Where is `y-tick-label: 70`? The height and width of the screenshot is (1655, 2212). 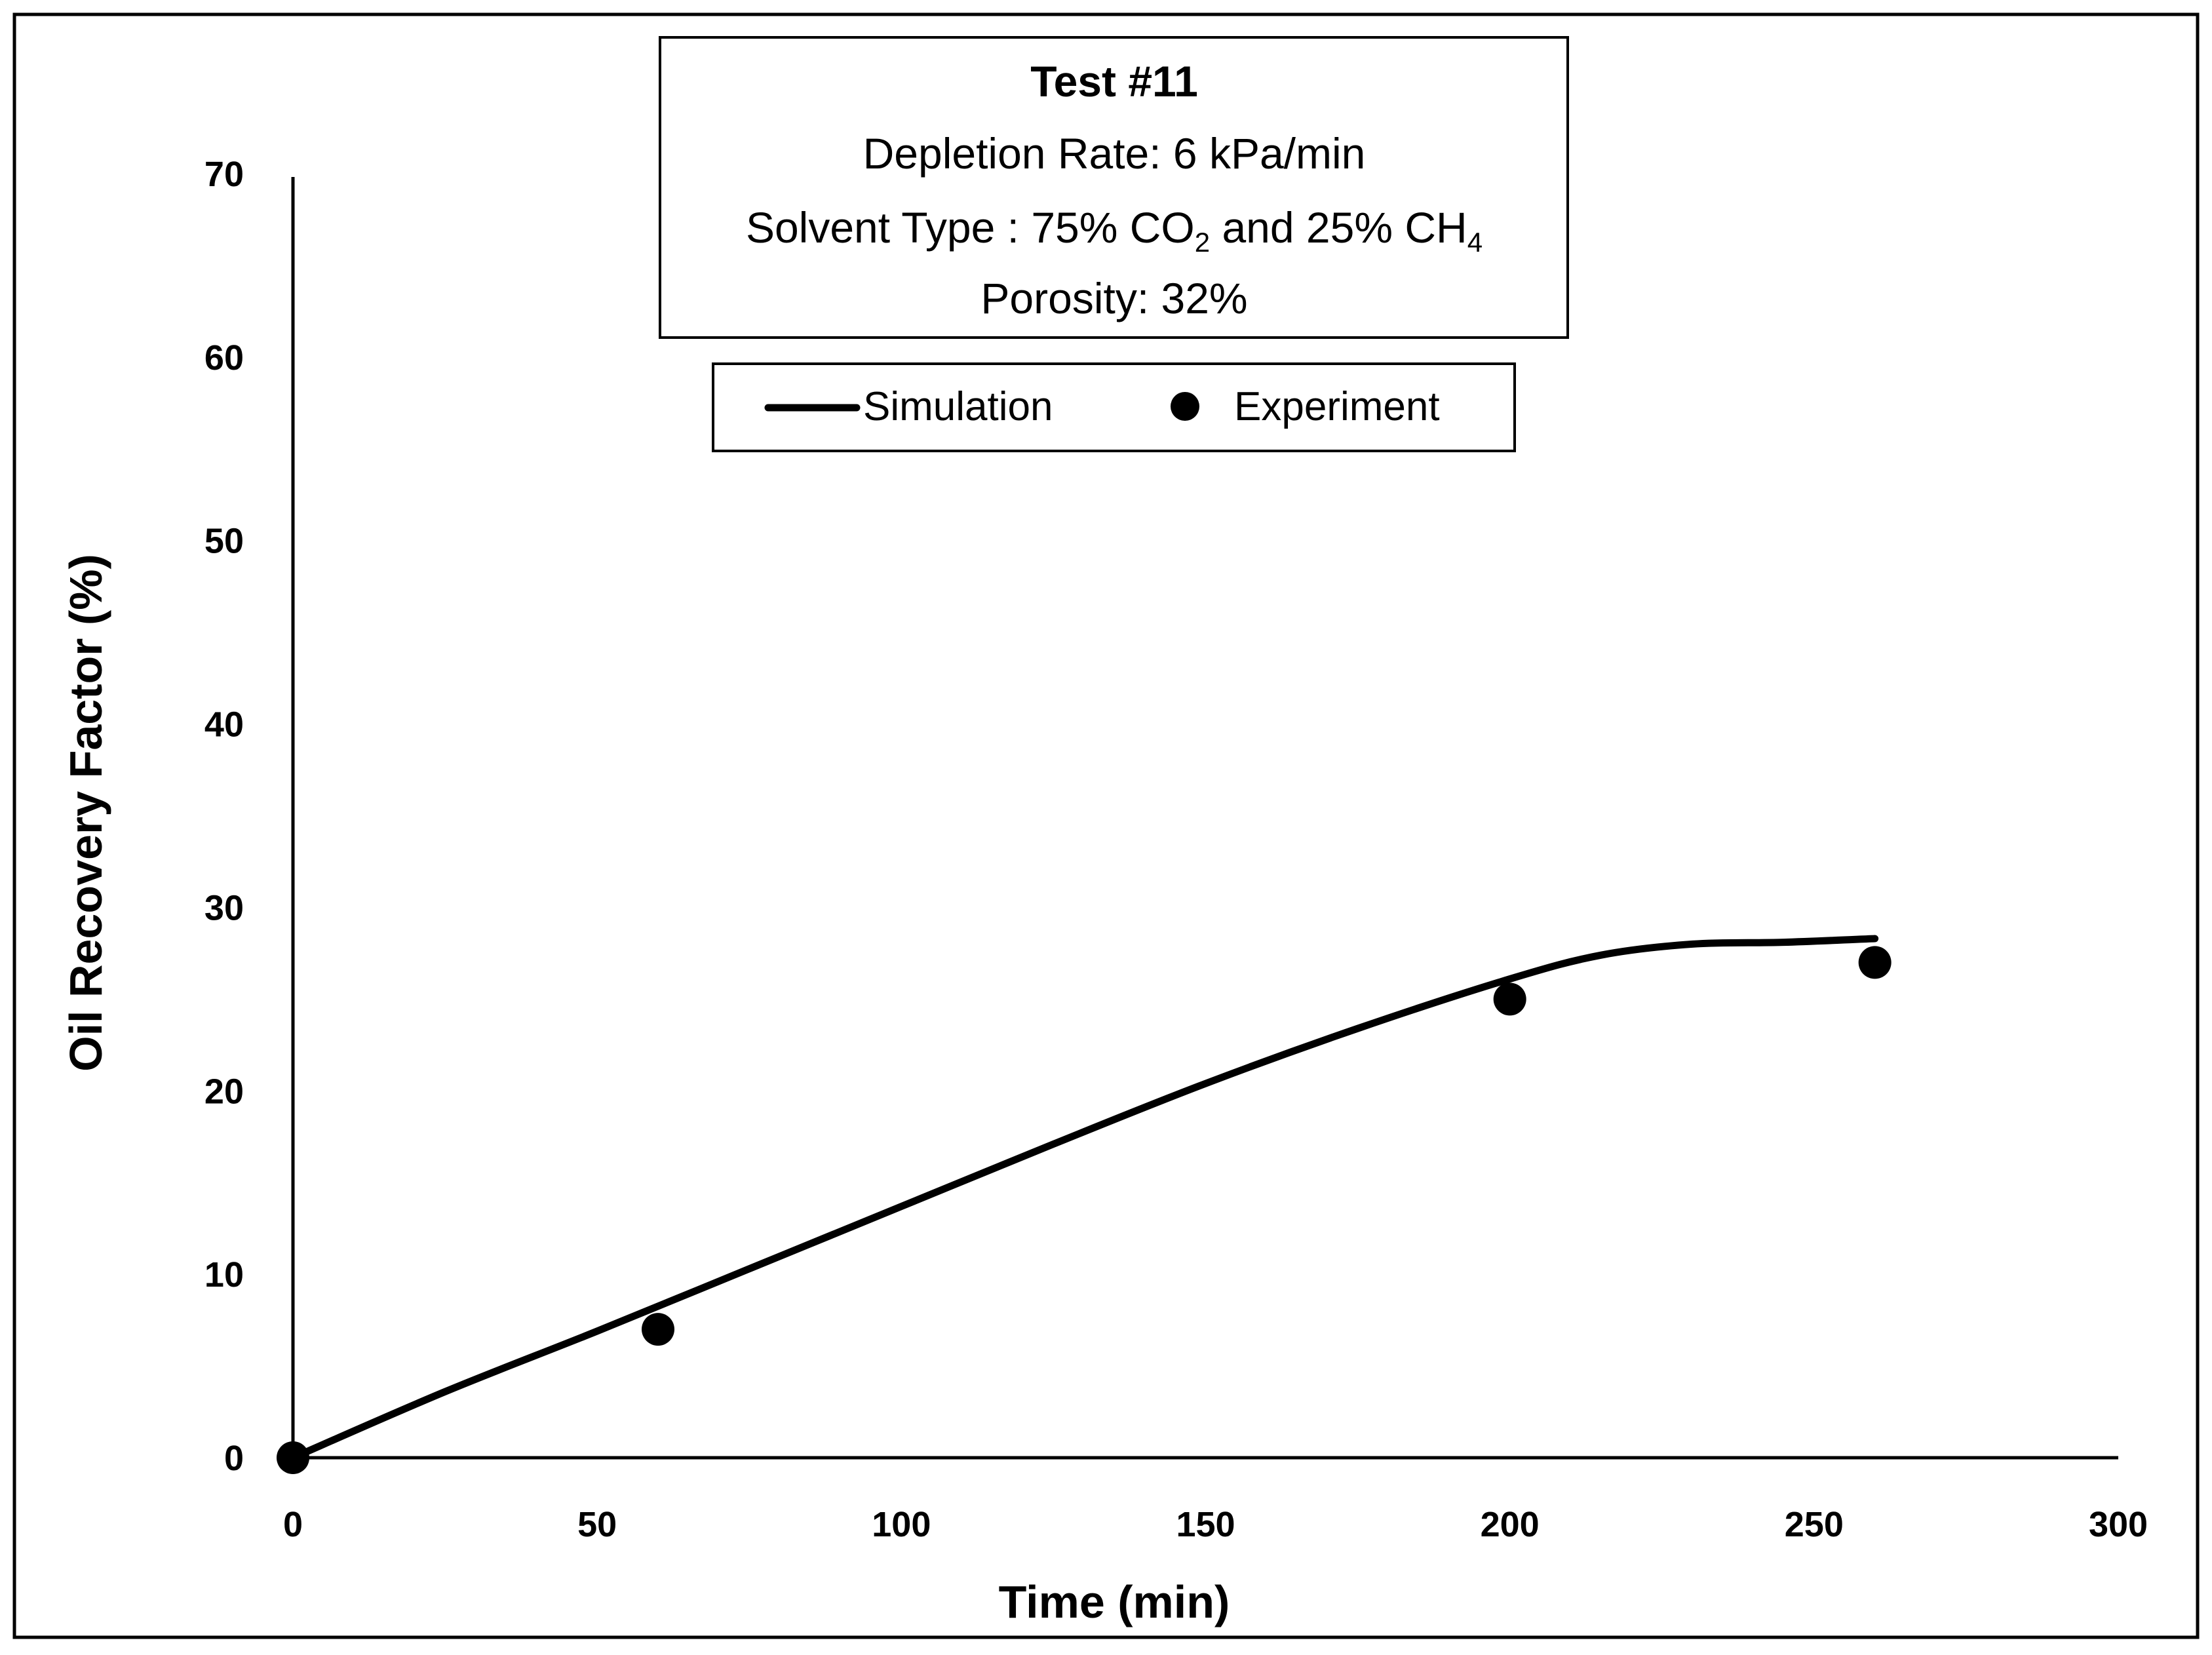 y-tick-label: 70 is located at coordinates (224, 175).